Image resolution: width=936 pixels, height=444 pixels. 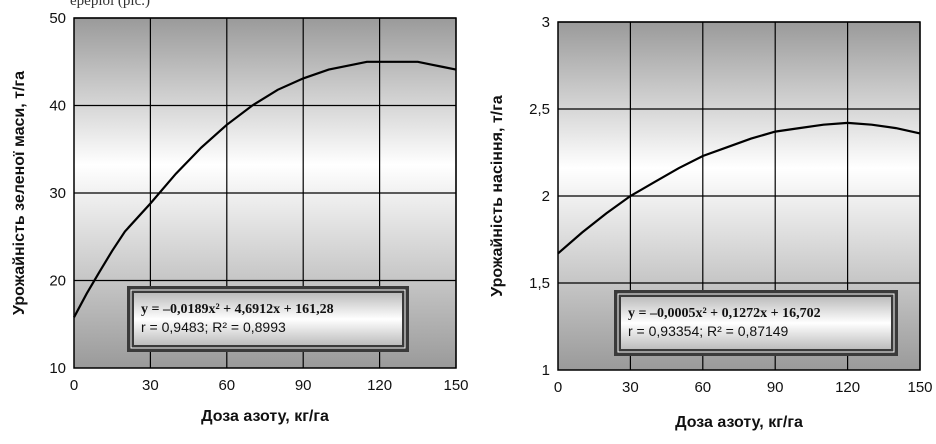 I want to click on y-tick-label: 20, so click(x=57, y=281).